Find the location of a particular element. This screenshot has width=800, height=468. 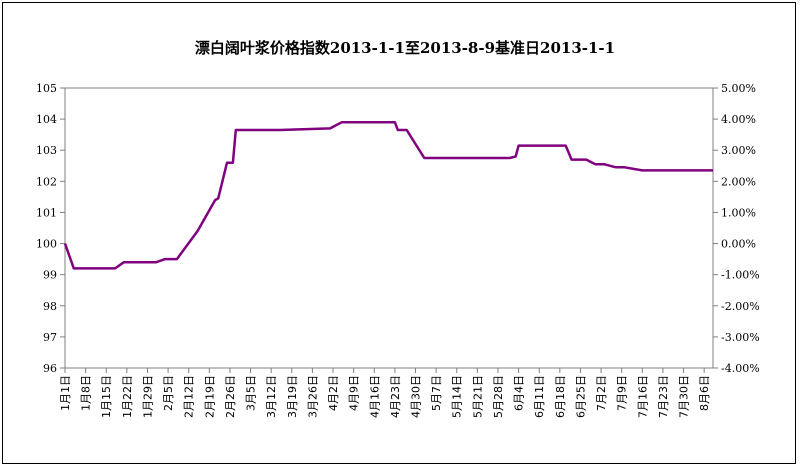

x-tick-label: 4月23日 is located at coordinates (395, 396).